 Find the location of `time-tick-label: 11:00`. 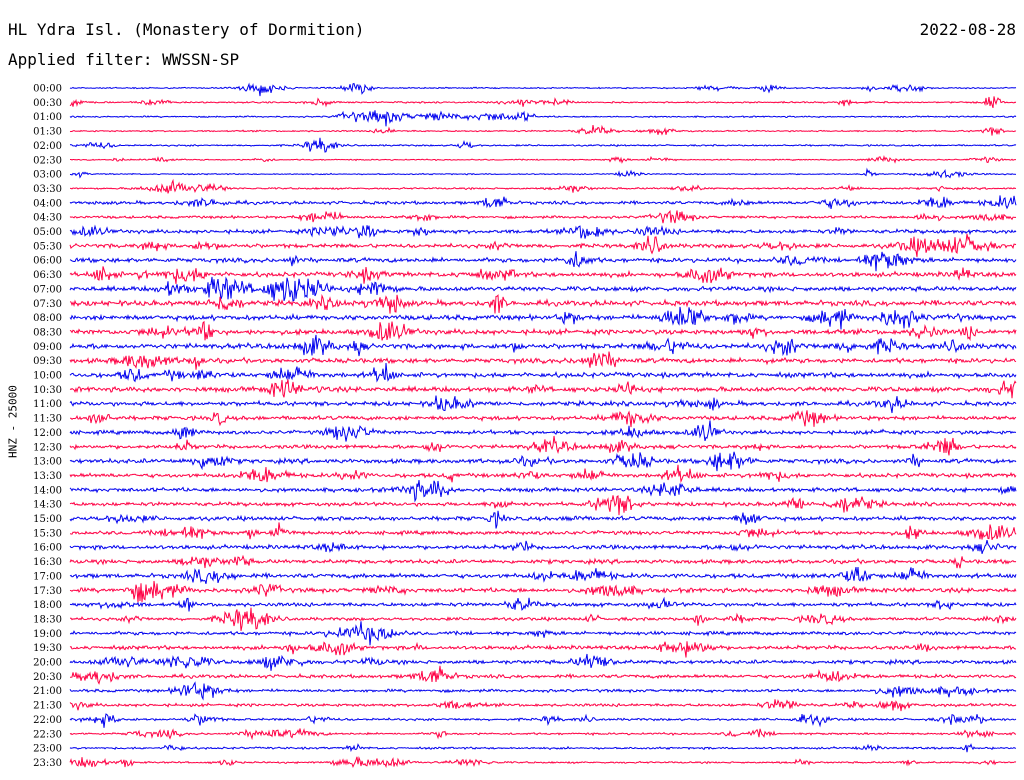

time-tick-label: 11:00 is located at coordinates (47, 404).